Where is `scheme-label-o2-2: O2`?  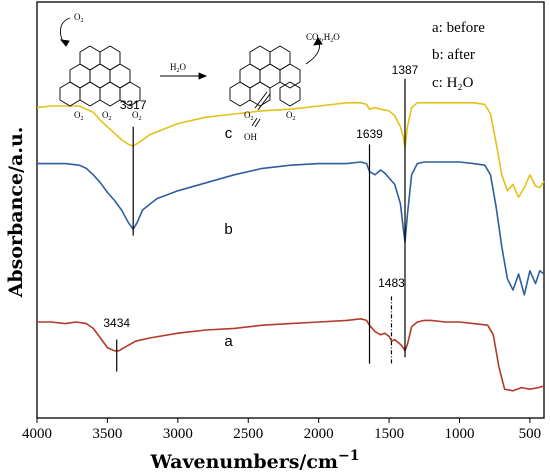
scheme-label-o2-2: O2 is located at coordinates (107, 116).